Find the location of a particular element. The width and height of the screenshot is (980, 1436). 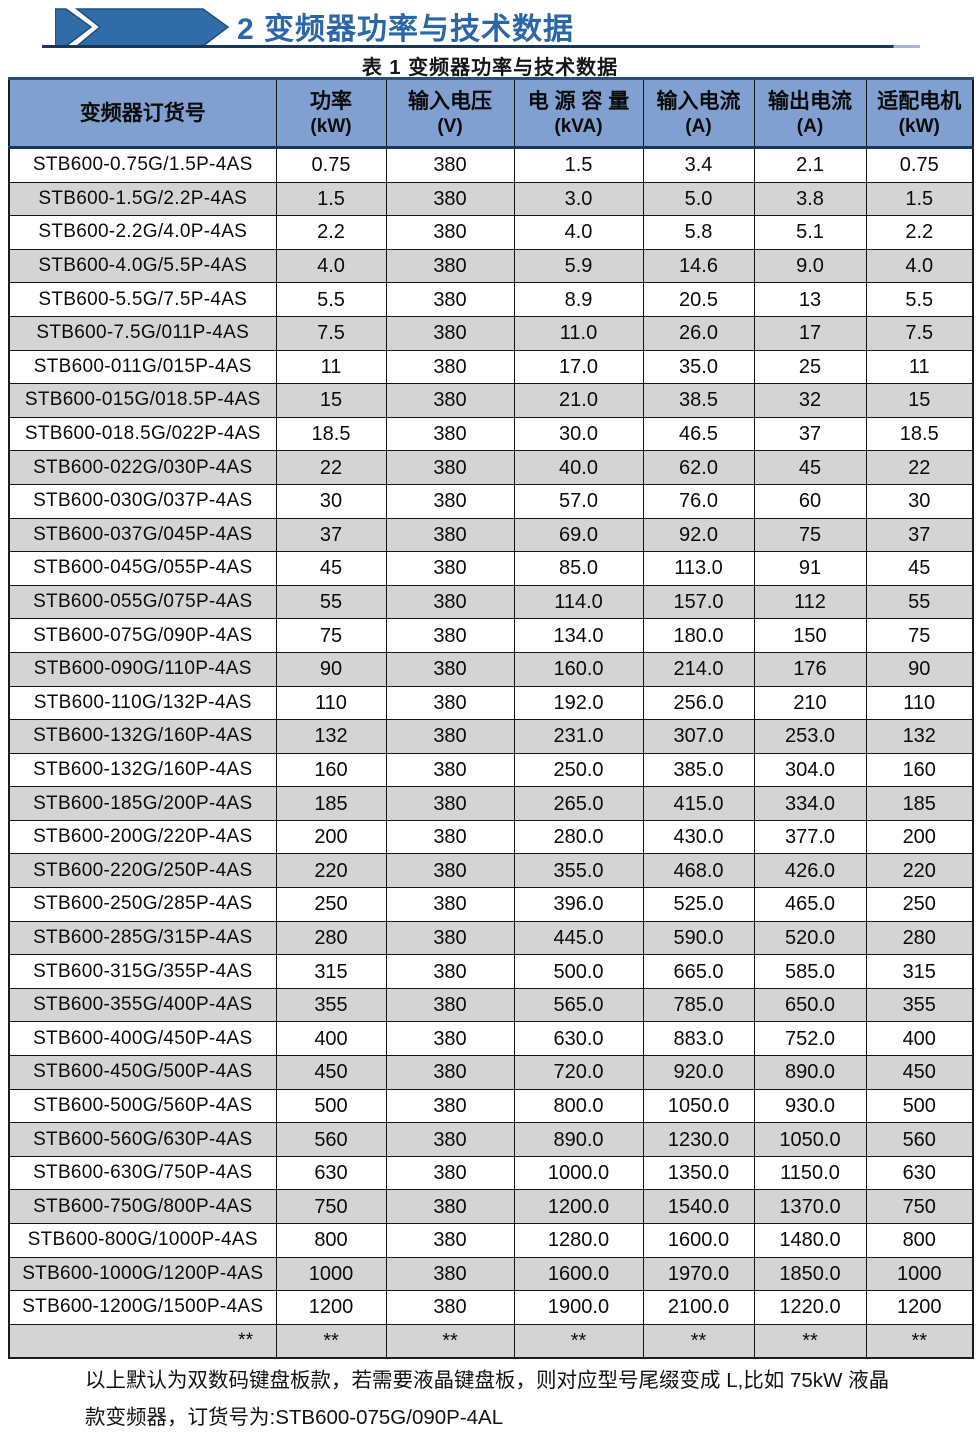

model-cell: STB600-450G/500P-4AS is located at coordinates (142, 1072).